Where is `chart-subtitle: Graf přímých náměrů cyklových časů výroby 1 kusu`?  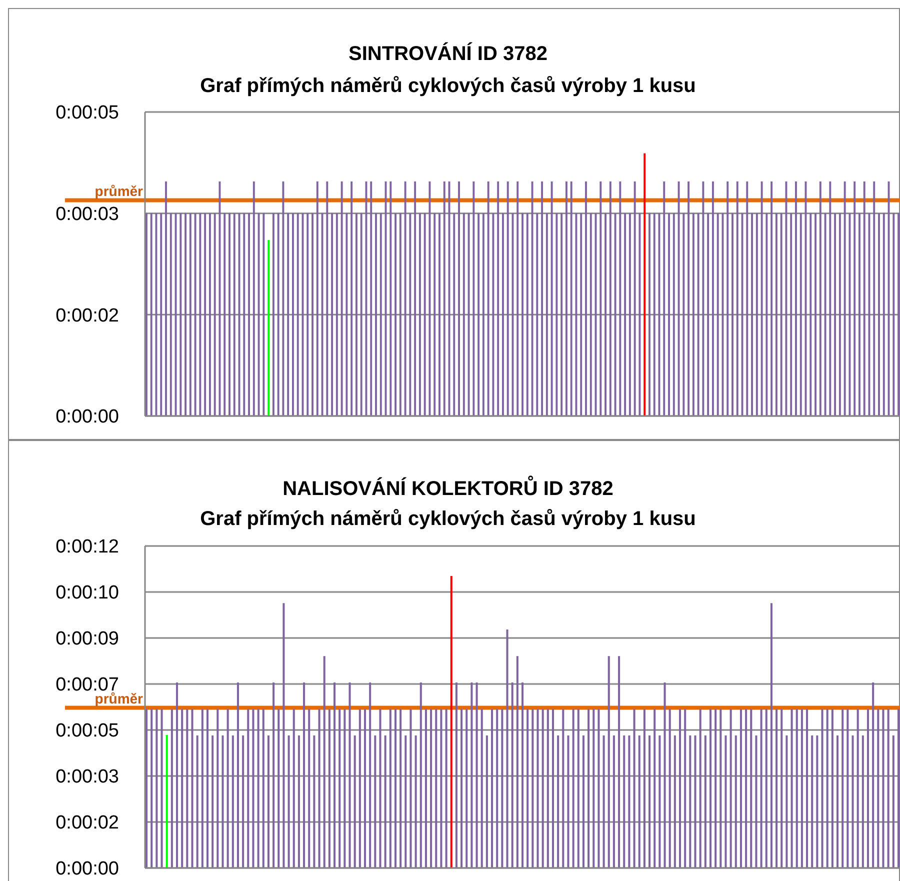
chart-subtitle: Graf přímých náměrů cyklových časů výroby 1 kusu is located at coordinates (448, 86).